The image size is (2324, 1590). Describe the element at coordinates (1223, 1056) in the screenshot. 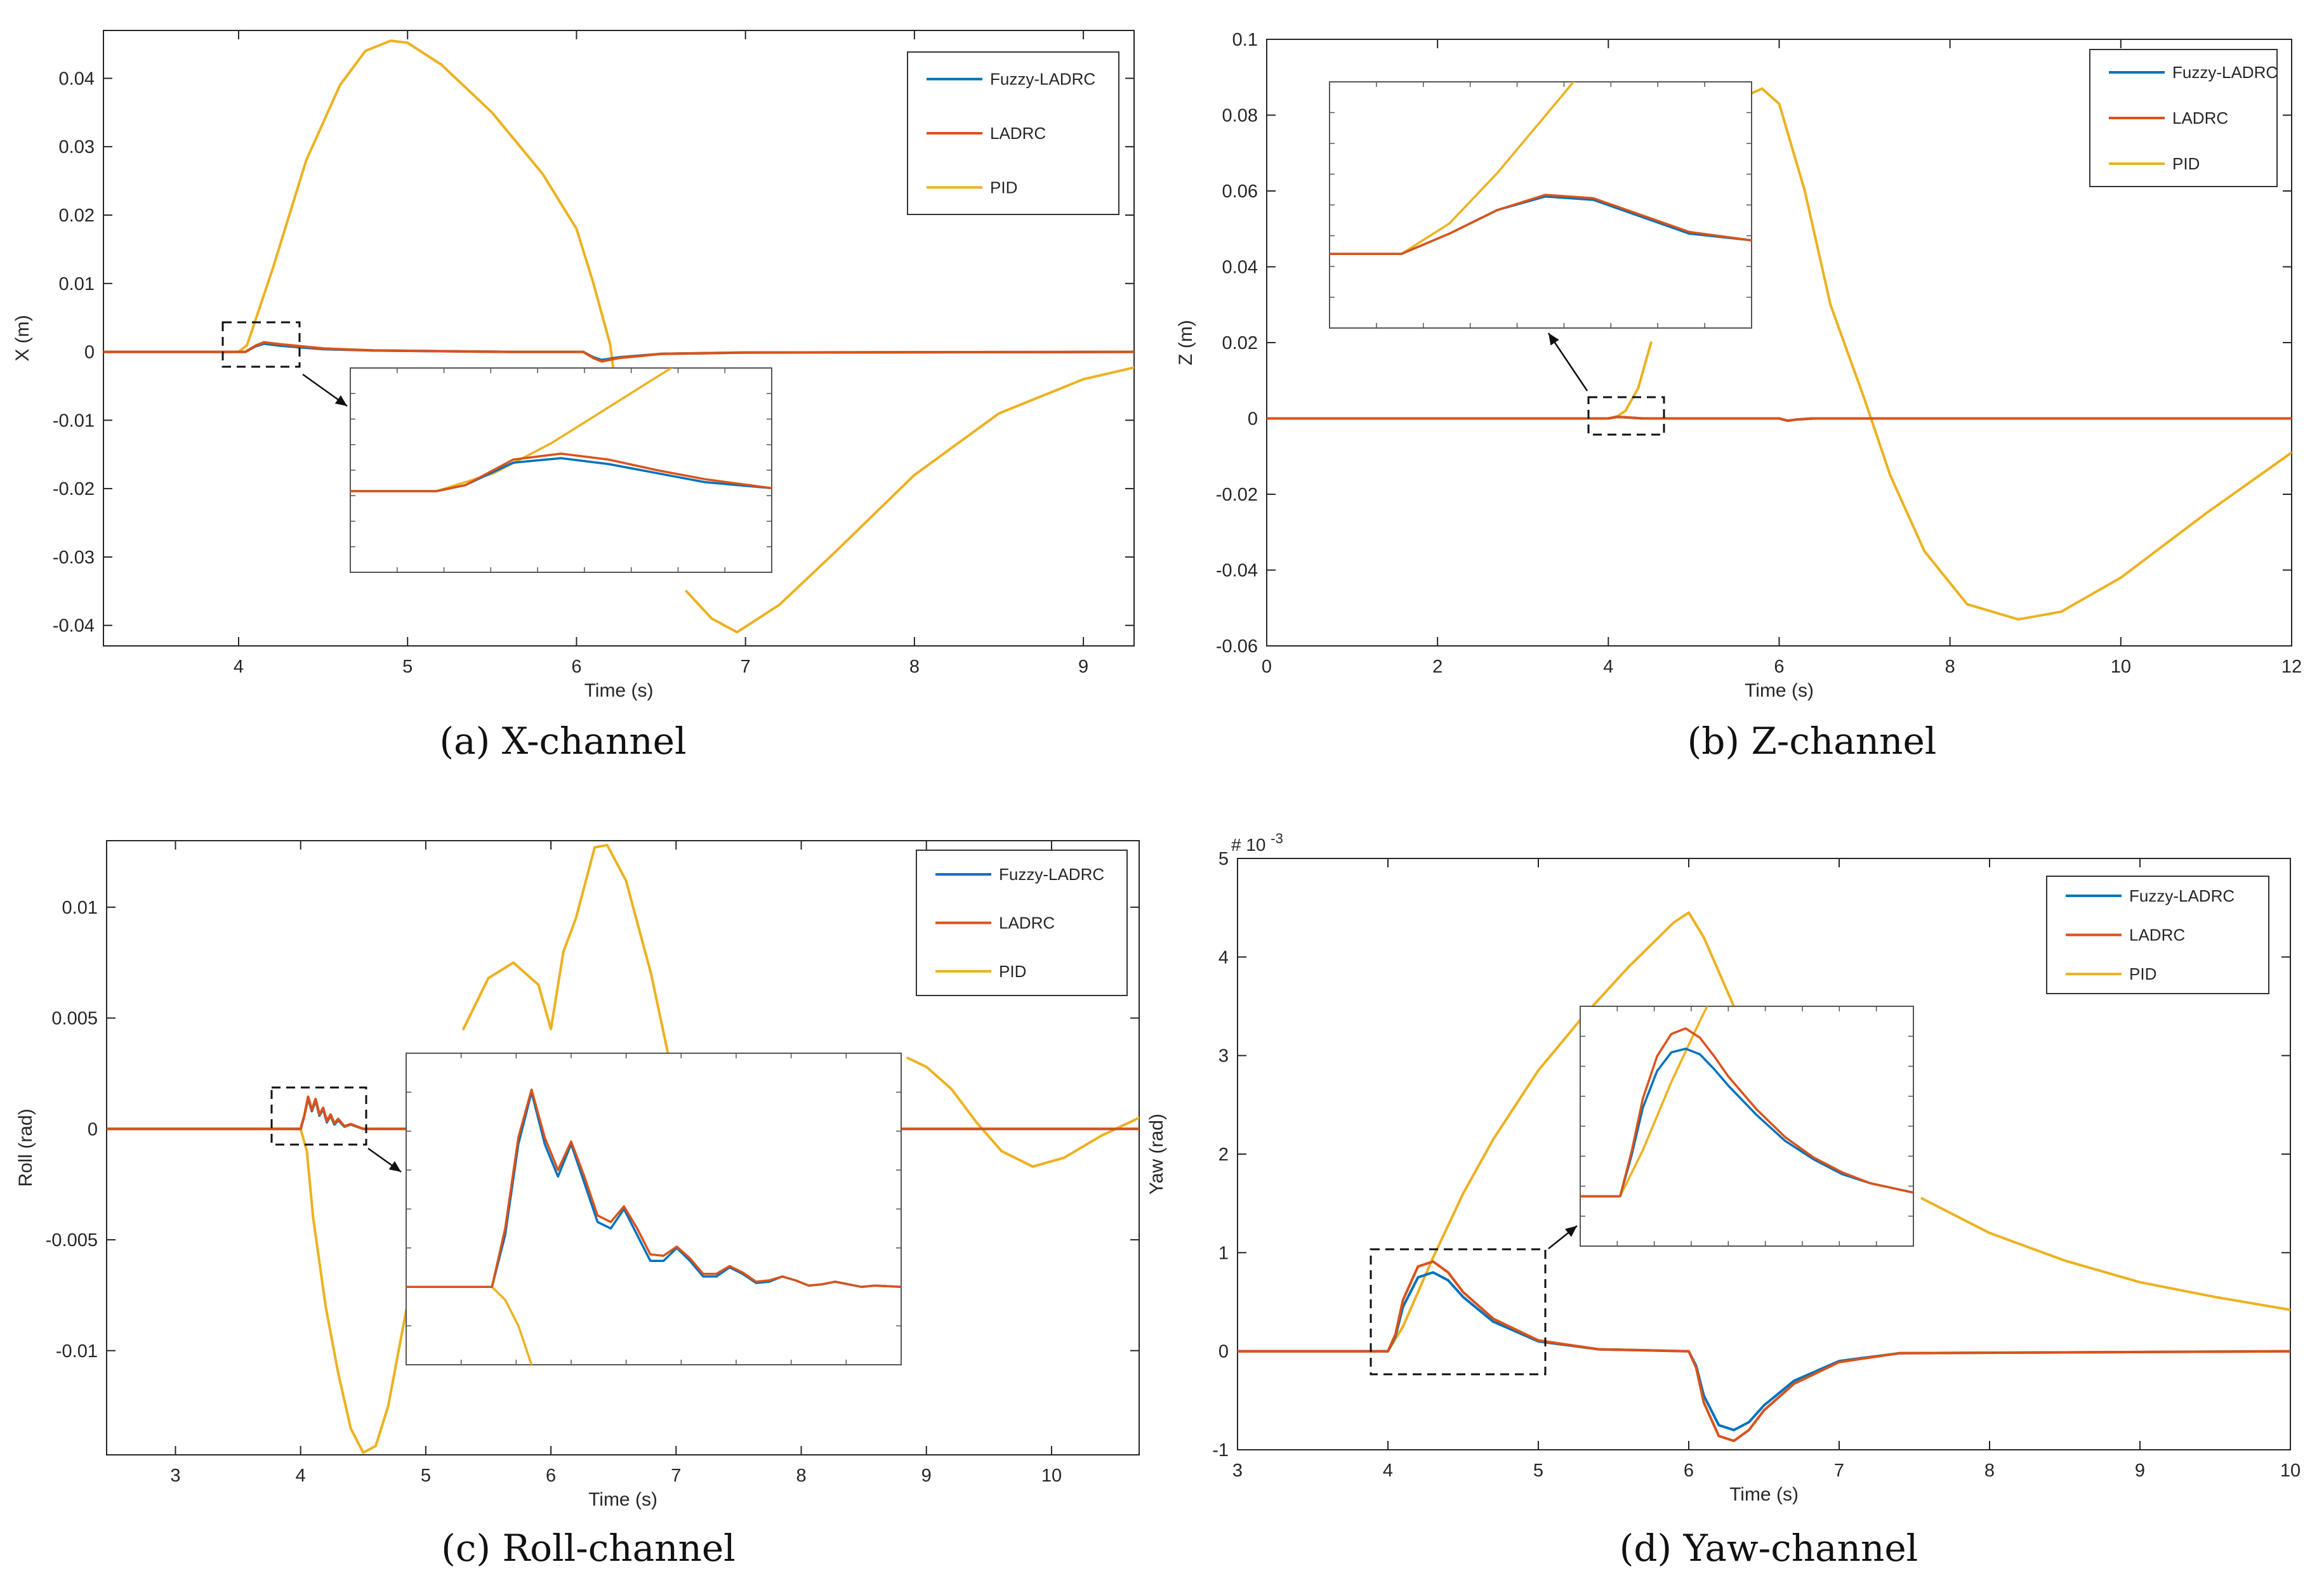

I see `y-tick-label: 3` at that location.